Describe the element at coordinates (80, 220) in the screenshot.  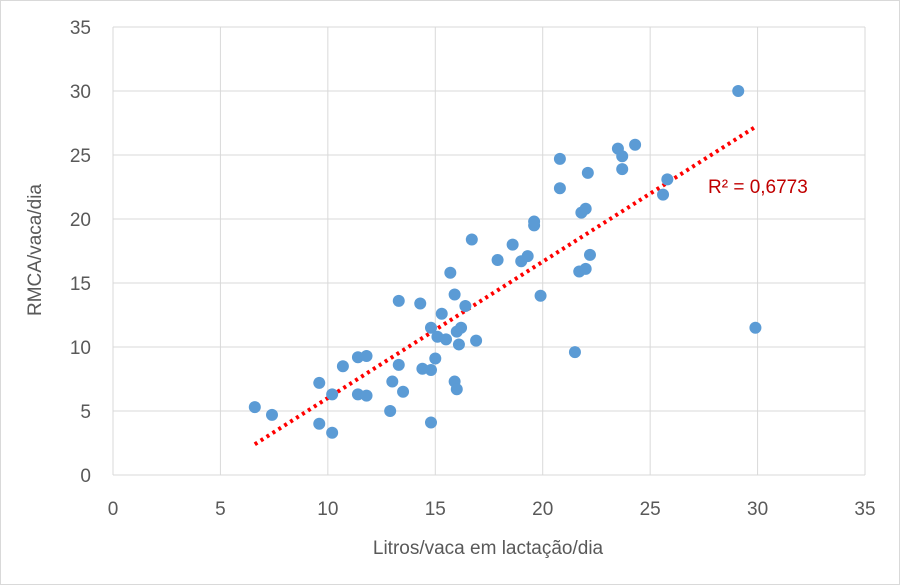
I see `y-tick-label: 20` at that location.